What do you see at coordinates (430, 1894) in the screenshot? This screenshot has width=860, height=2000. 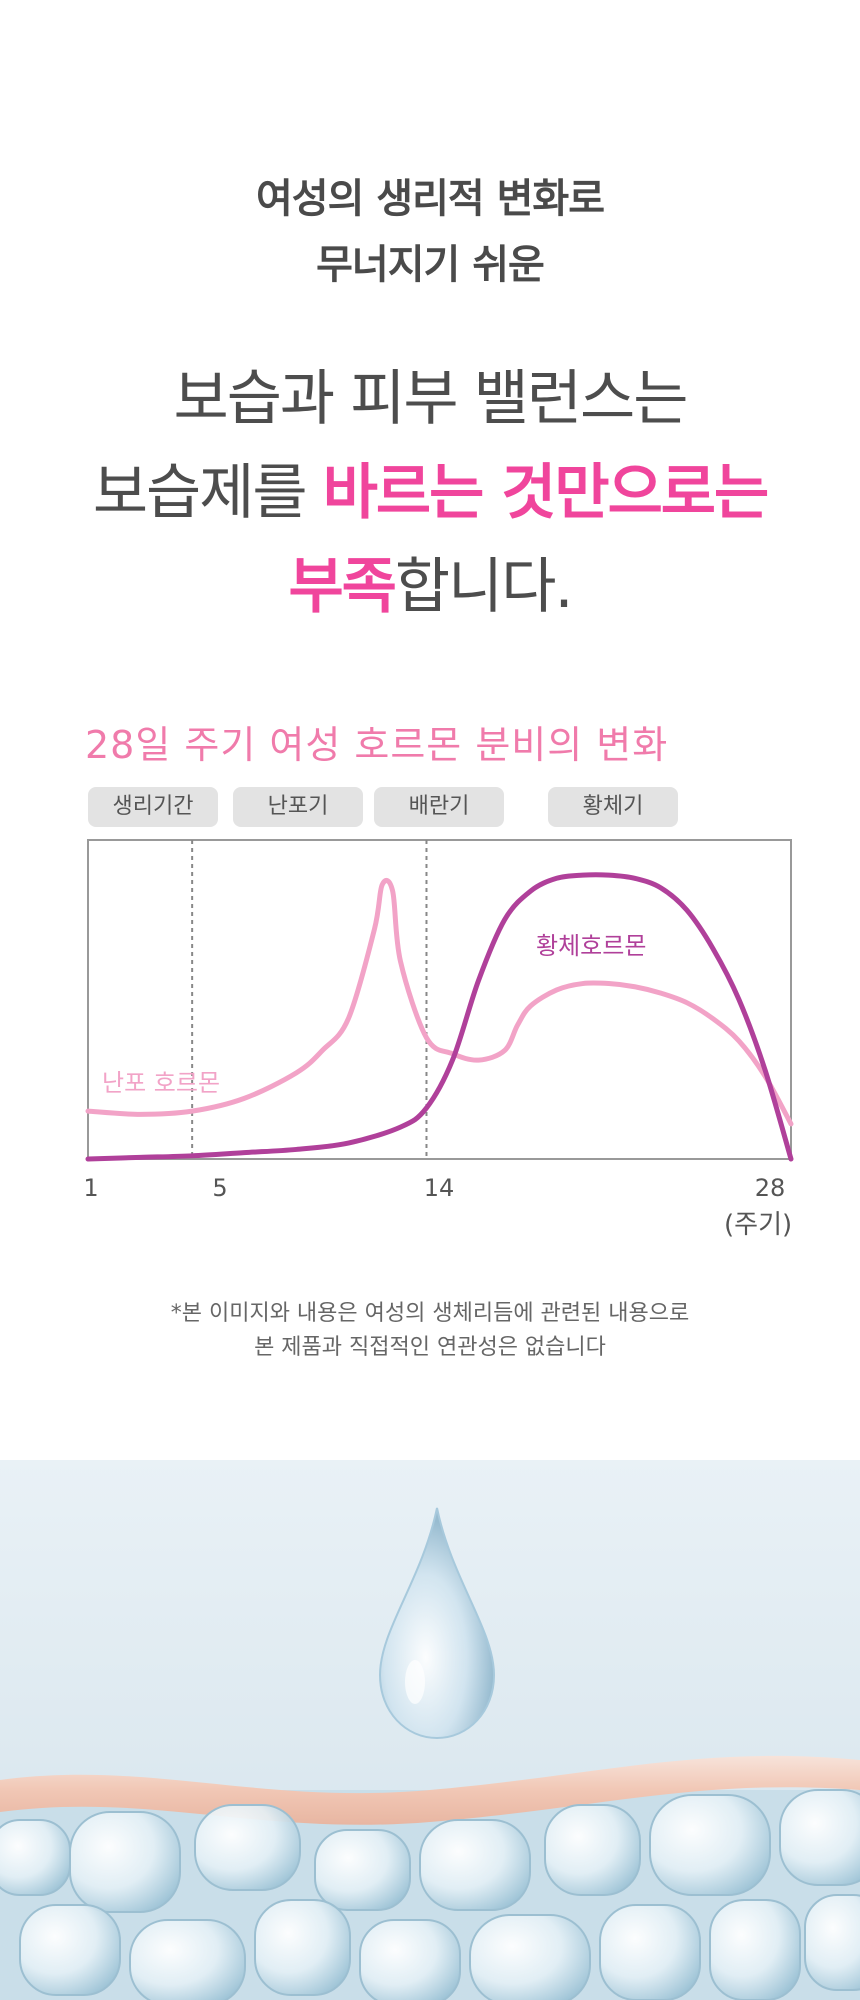 I see `skin-cells` at bounding box center [430, 1894].